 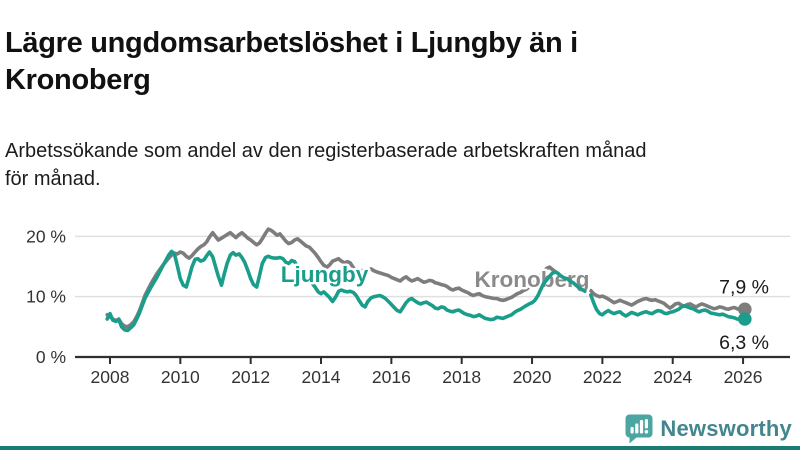 I want to click on newsworthy-logo-icon, so click(x=639, y=429).